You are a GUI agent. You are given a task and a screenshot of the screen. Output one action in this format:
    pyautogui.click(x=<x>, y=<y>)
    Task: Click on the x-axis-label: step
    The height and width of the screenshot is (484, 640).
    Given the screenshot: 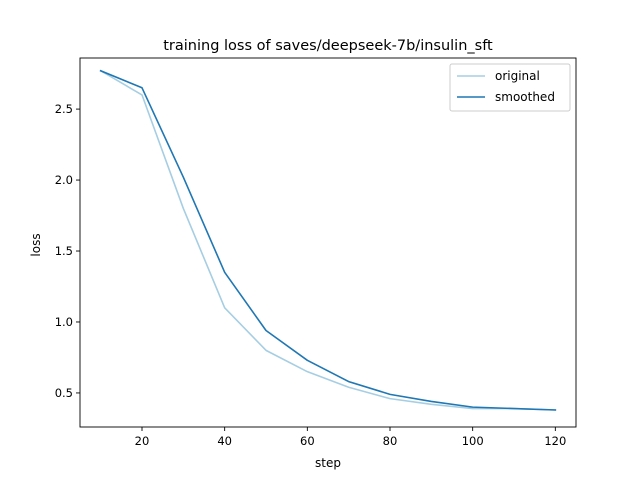 What is the action you would take?
    pyautogui.click(x=328, y=463)
    